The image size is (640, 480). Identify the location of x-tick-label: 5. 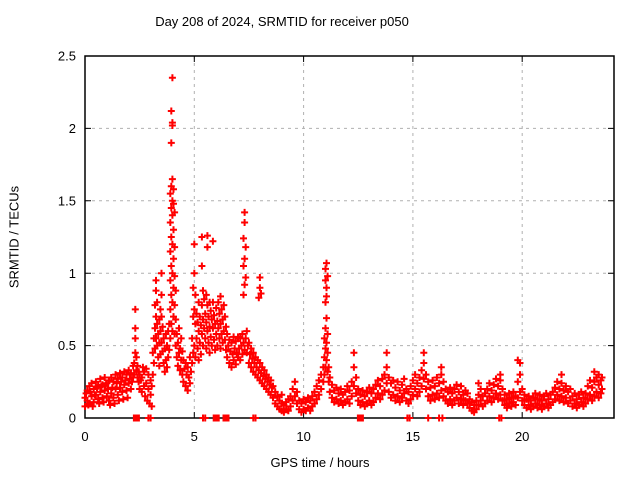
(194, 436).